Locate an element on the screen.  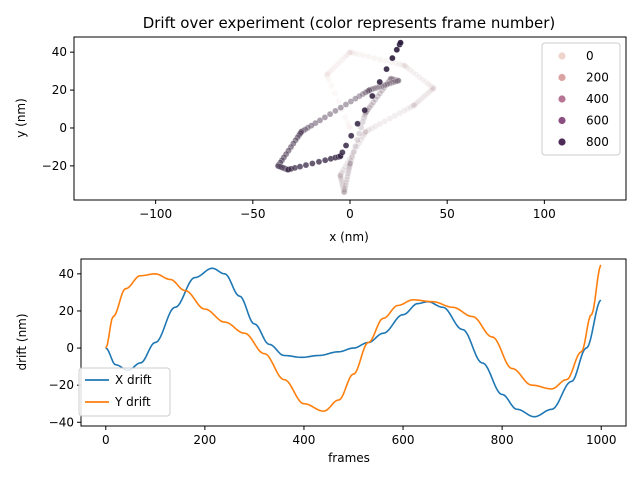
legend-box is located at coordinates (581, 99).